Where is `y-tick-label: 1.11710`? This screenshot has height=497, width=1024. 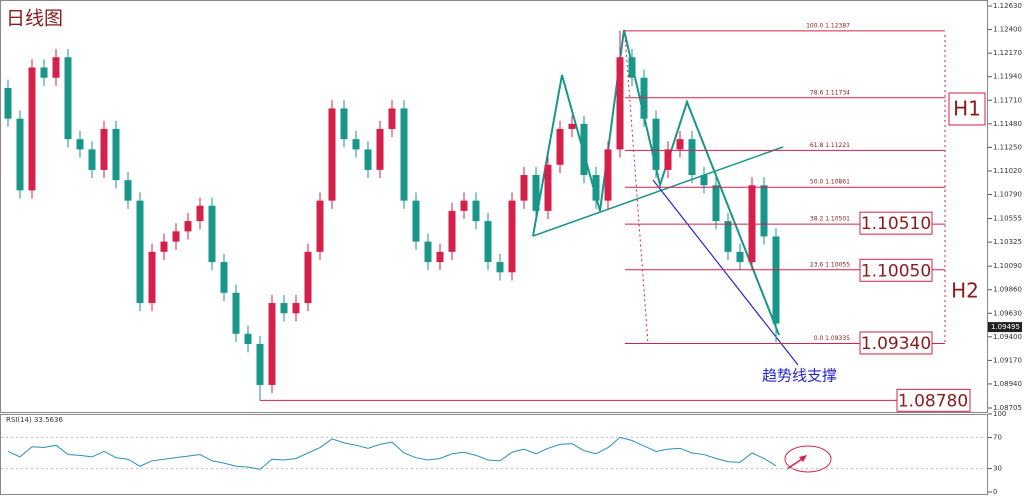
y-tick-label: 1.11710 is located at coordinates (1007, 100).